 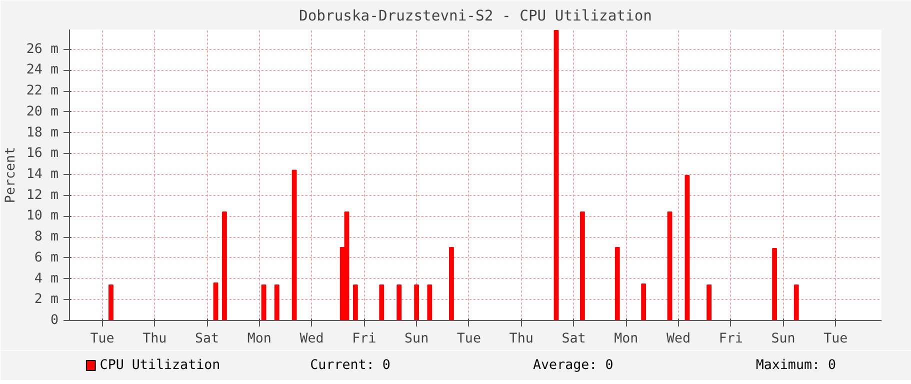 I want to click on text: Average: 0, so click(x=573, y=365).